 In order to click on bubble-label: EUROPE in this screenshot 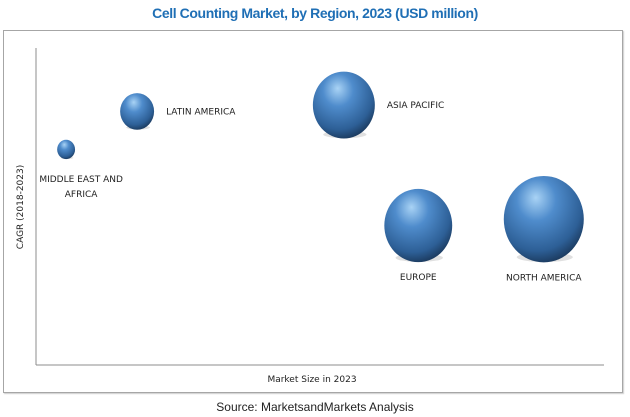, I will do `click(418, 278)`.